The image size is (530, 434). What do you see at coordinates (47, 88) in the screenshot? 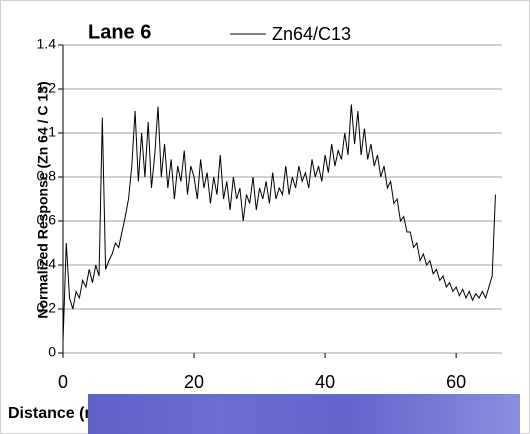
I see `y-tick-label: 1.2` at bounding box center [47, 88].